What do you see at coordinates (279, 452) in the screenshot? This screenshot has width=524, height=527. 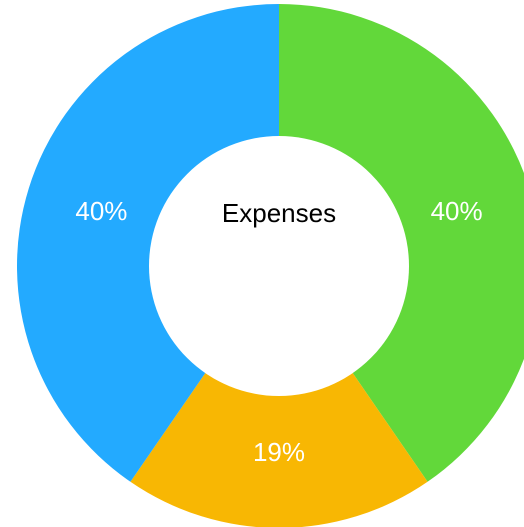 I see `slice-label-1: 19%` at bounding box center [279, 452].